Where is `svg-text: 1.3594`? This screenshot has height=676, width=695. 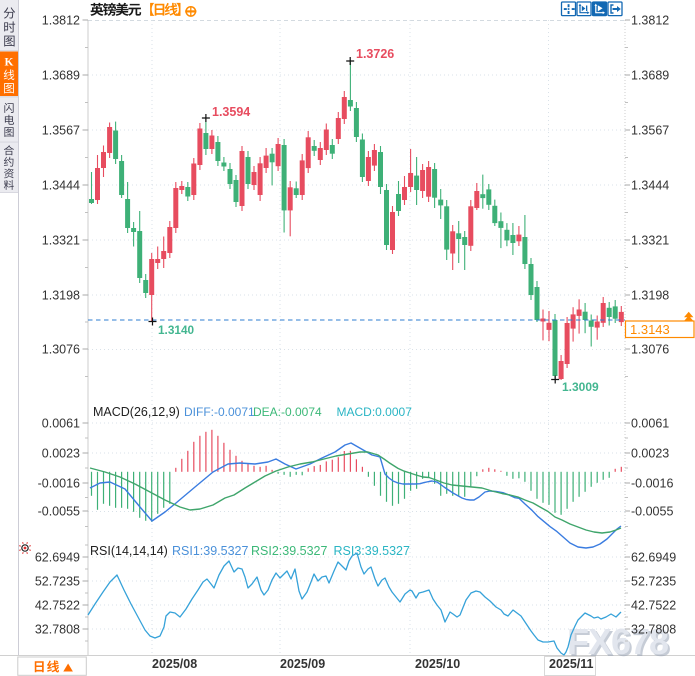 svg-text: 1.3594 is located at coordinates (231, 112).